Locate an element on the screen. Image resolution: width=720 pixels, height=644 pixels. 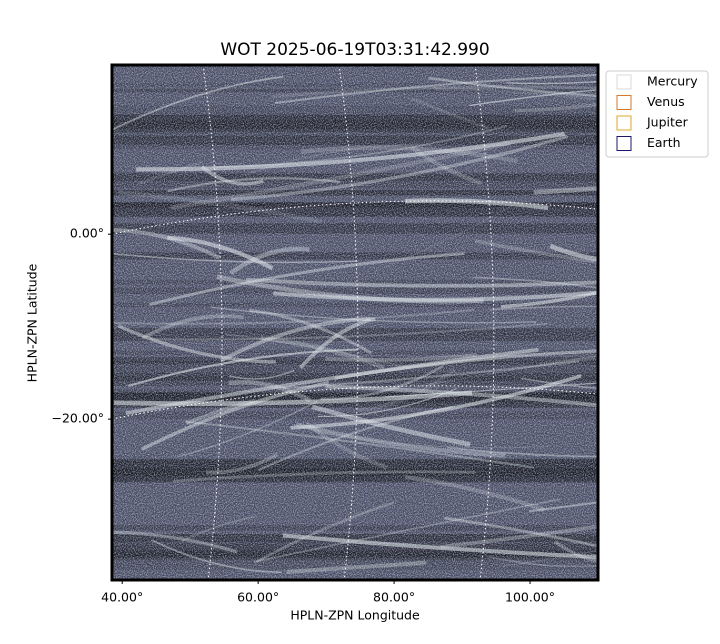
y-tick-label: 0.00° is located at coordinates (87, 233).